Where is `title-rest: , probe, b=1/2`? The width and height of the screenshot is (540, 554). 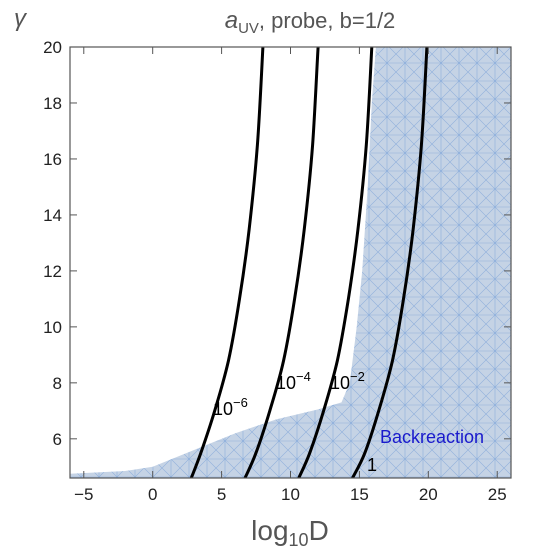
title-rest: , probe, b=1/2 is located at coordinates (327, 20).